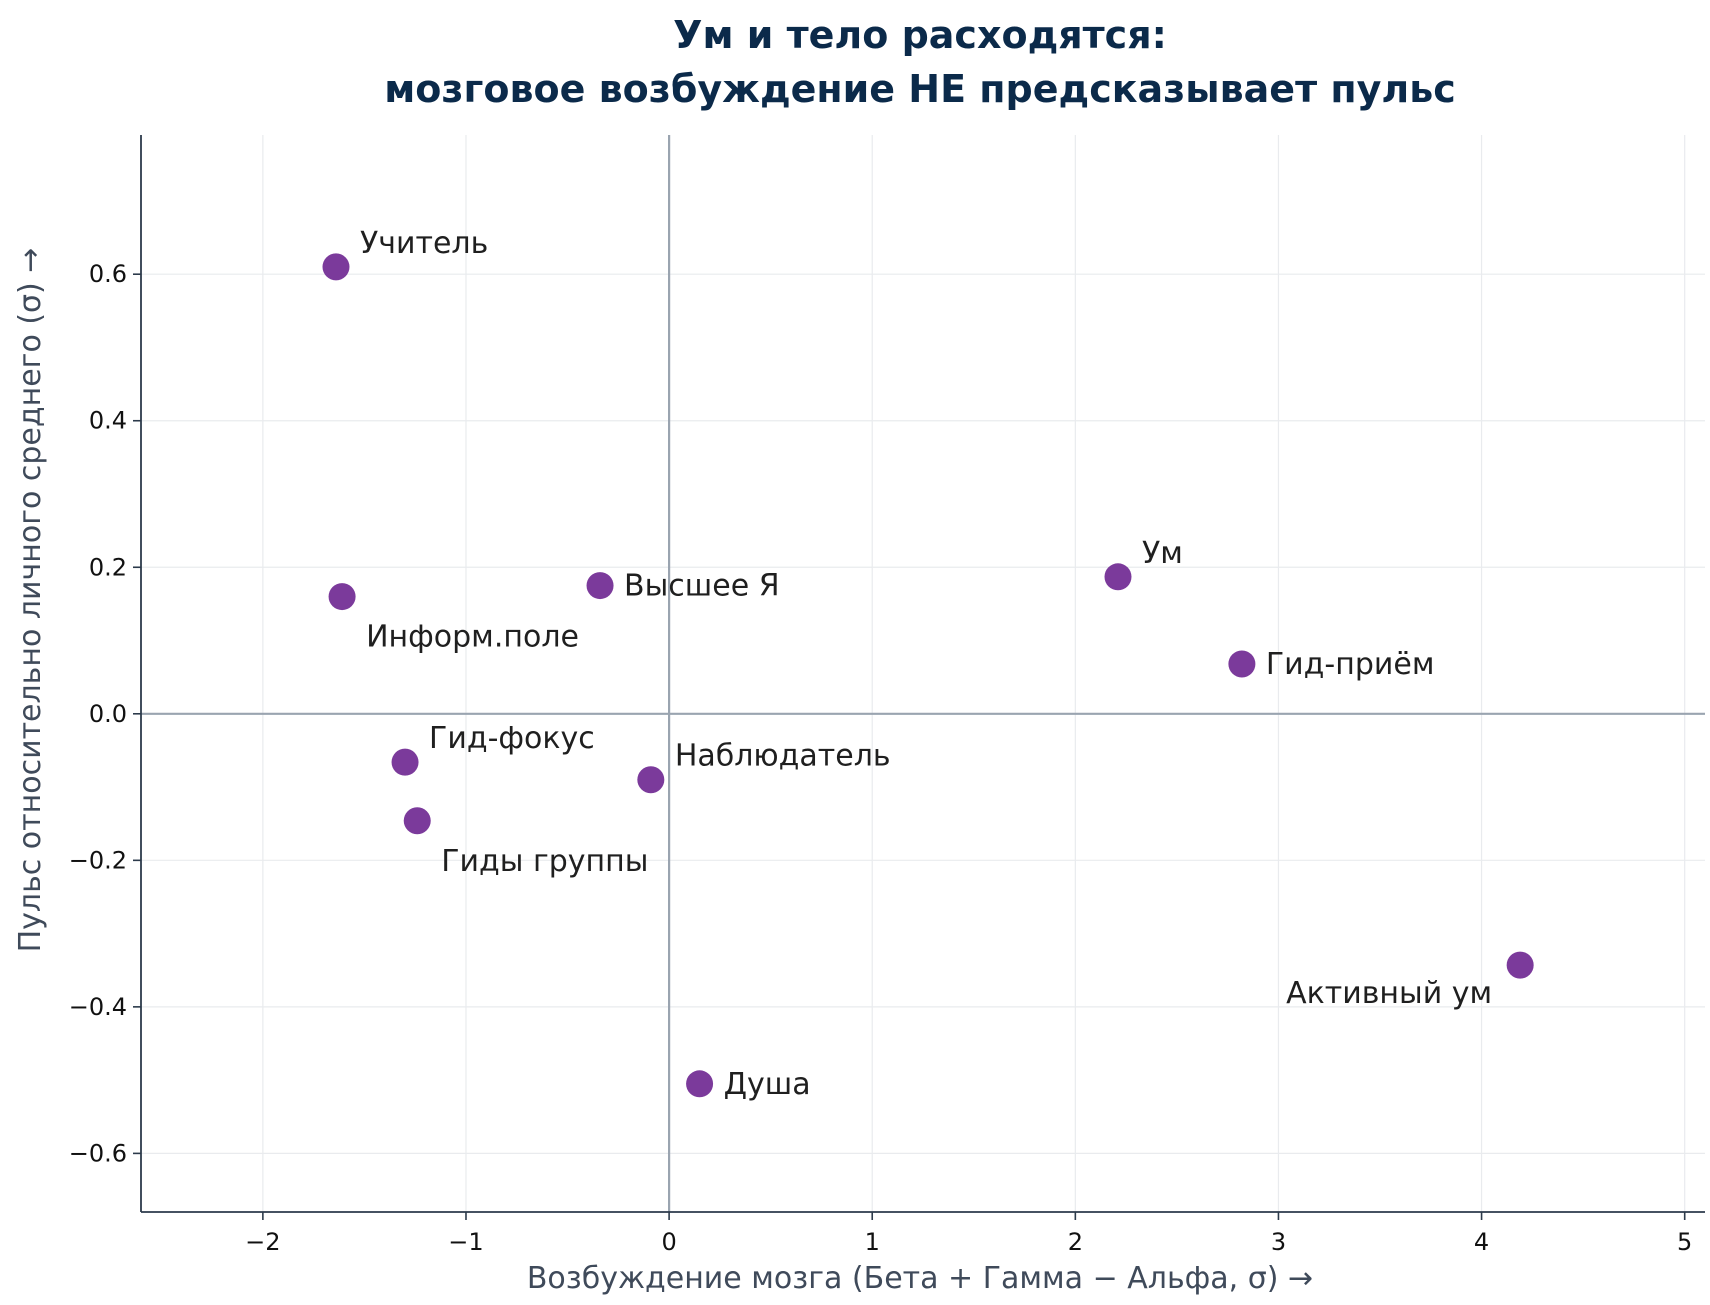  What do you see at coordinates (108, 421) in the screenshot?
I see `y-tick-label: 0.4` at bounding box center [108, 421].